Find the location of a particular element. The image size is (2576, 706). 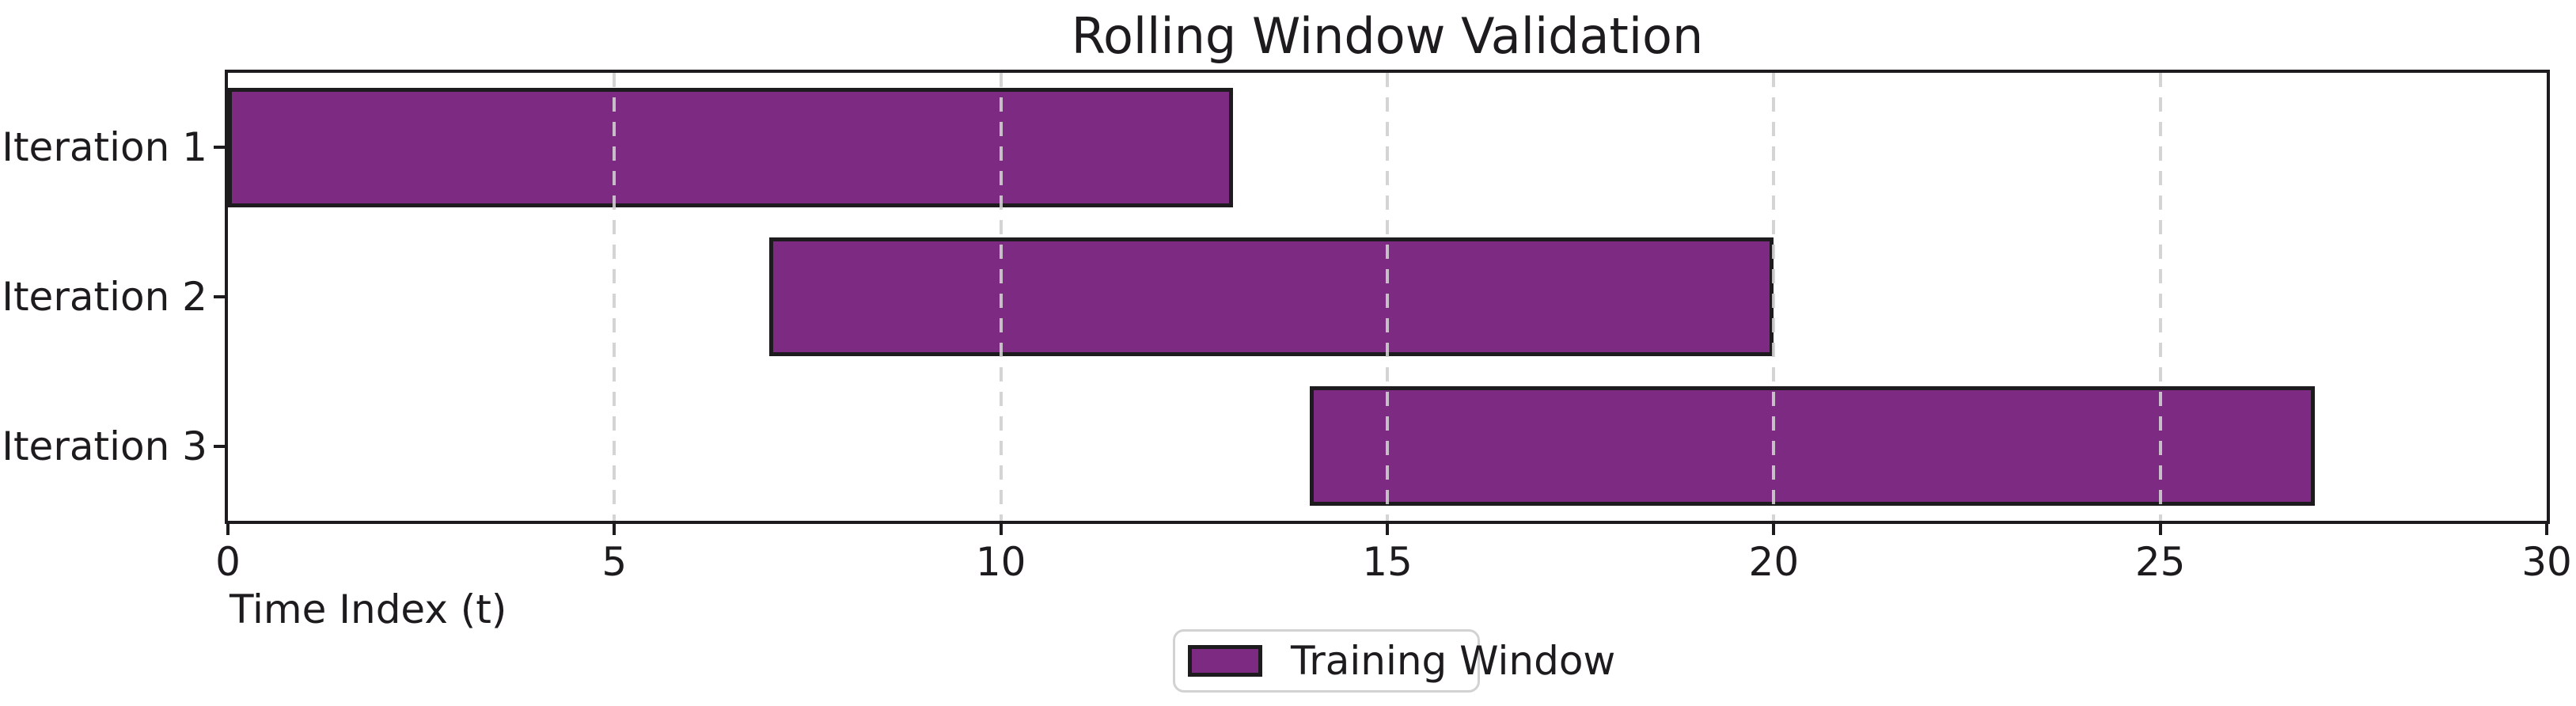

y-tick-label: Iteration 3 is located at coordinates (104, 446).